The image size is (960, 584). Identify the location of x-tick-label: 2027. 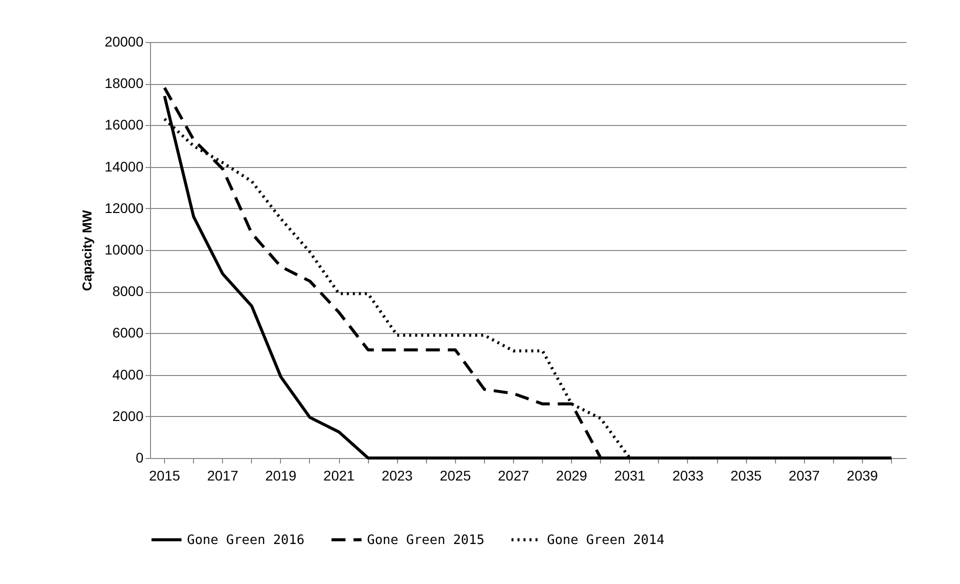
(514, 476).